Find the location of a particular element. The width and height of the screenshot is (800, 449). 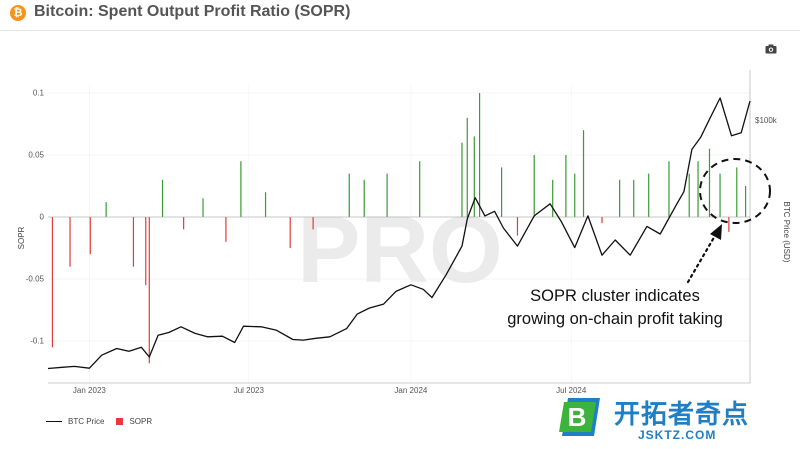

legend-btc-price-swatch is located at coordinates (54, 421).